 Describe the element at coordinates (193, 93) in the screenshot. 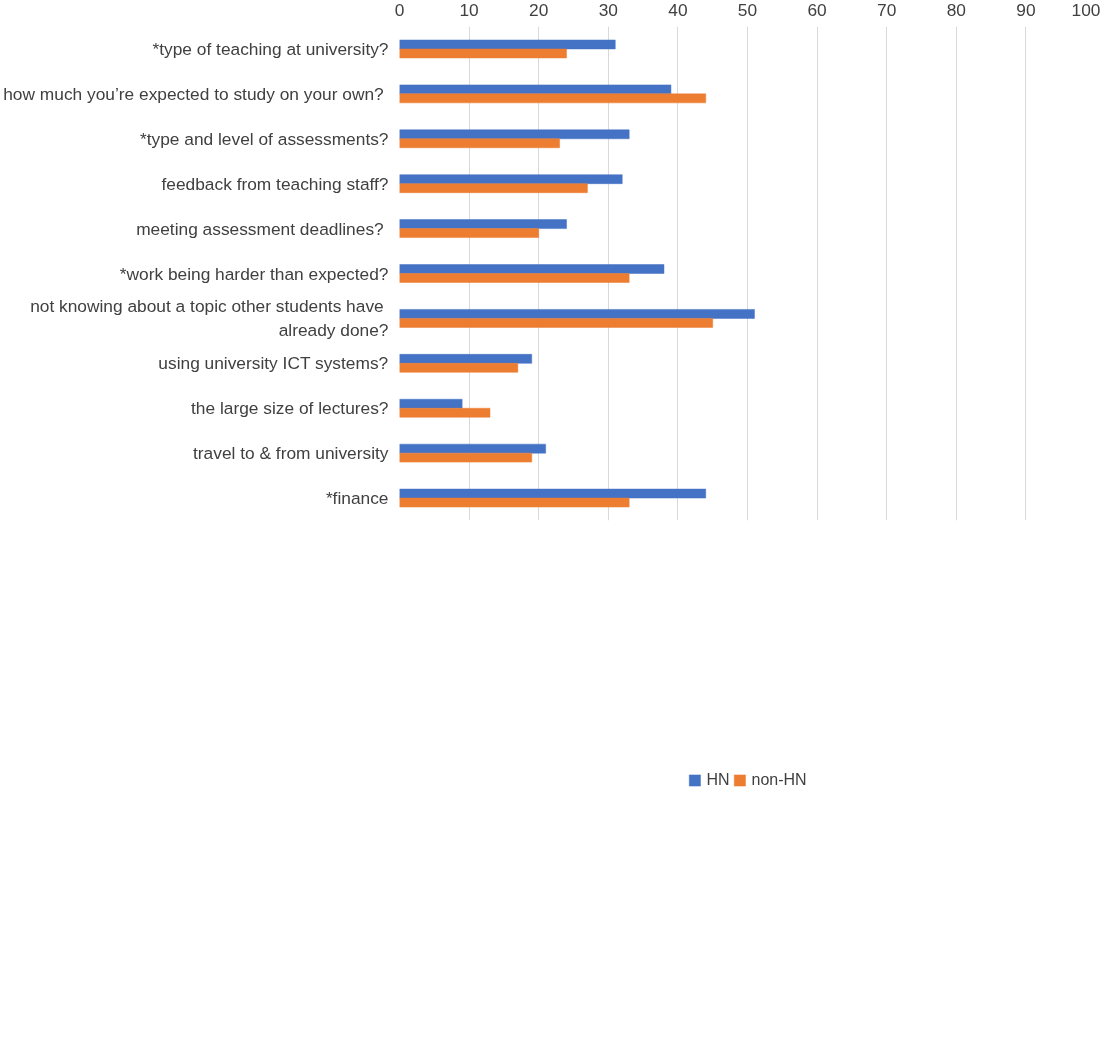

I see `y-tick-label: how much you’re expected to study on your own?` at that location.